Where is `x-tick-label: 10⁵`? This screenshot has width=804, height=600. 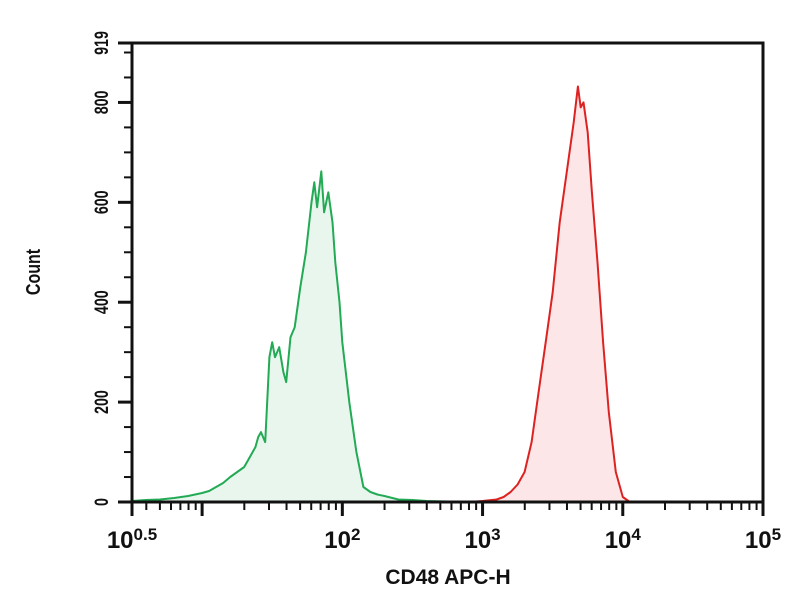 x-tick-label: 10⁵ is located at coordinates (763, 539).